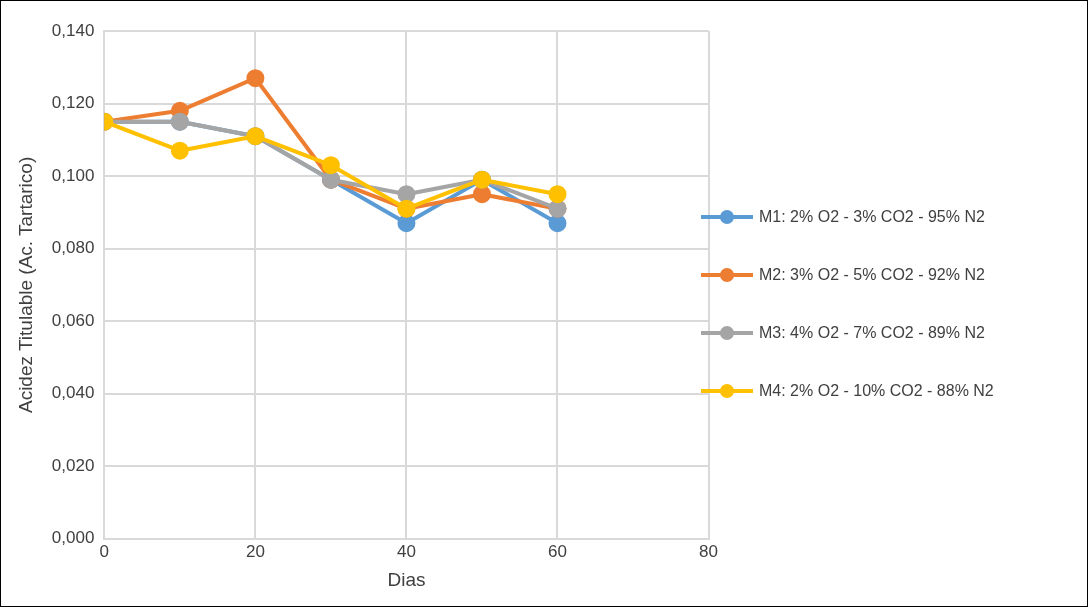 This screenshot has height=607, width=1088. Describe the element at coordinates (872, 274) in the screenshot. I see `legend-label: M2: 3% O2 - 5% CO2 - 92% N2` at that location.